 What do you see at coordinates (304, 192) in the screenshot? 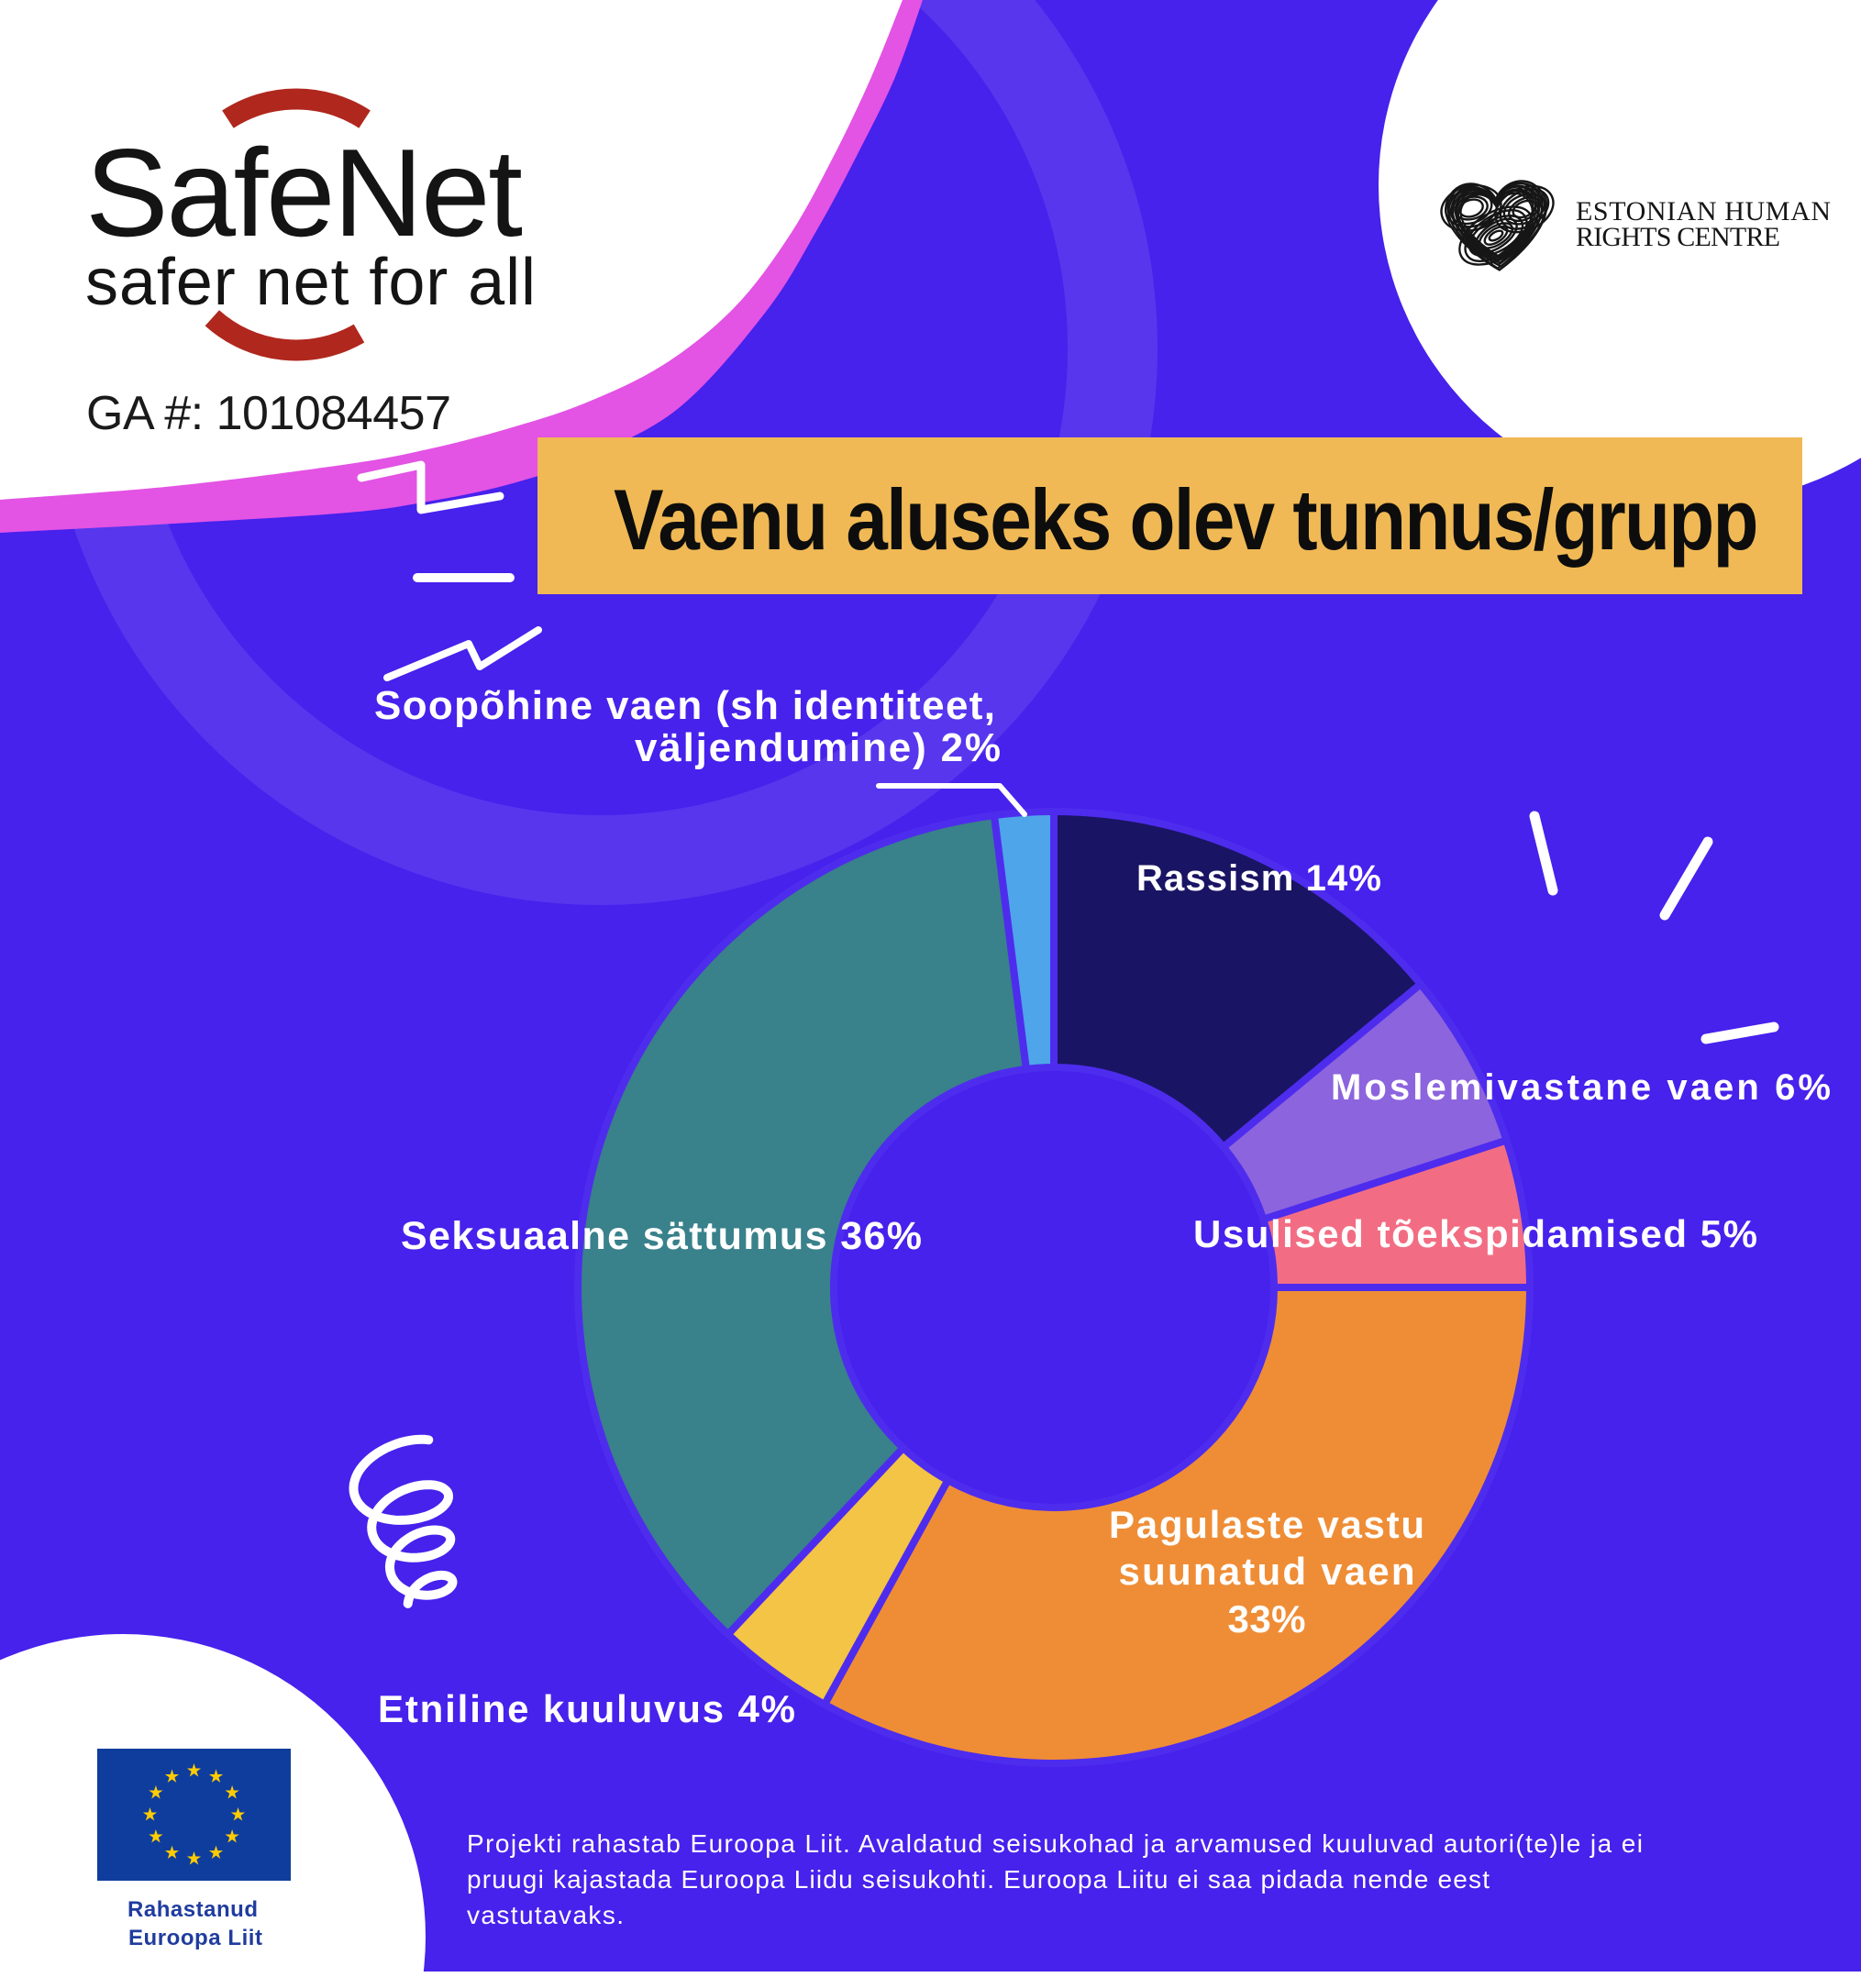
I see `svg-text: SafeNet` at bounding box center [304, 192].